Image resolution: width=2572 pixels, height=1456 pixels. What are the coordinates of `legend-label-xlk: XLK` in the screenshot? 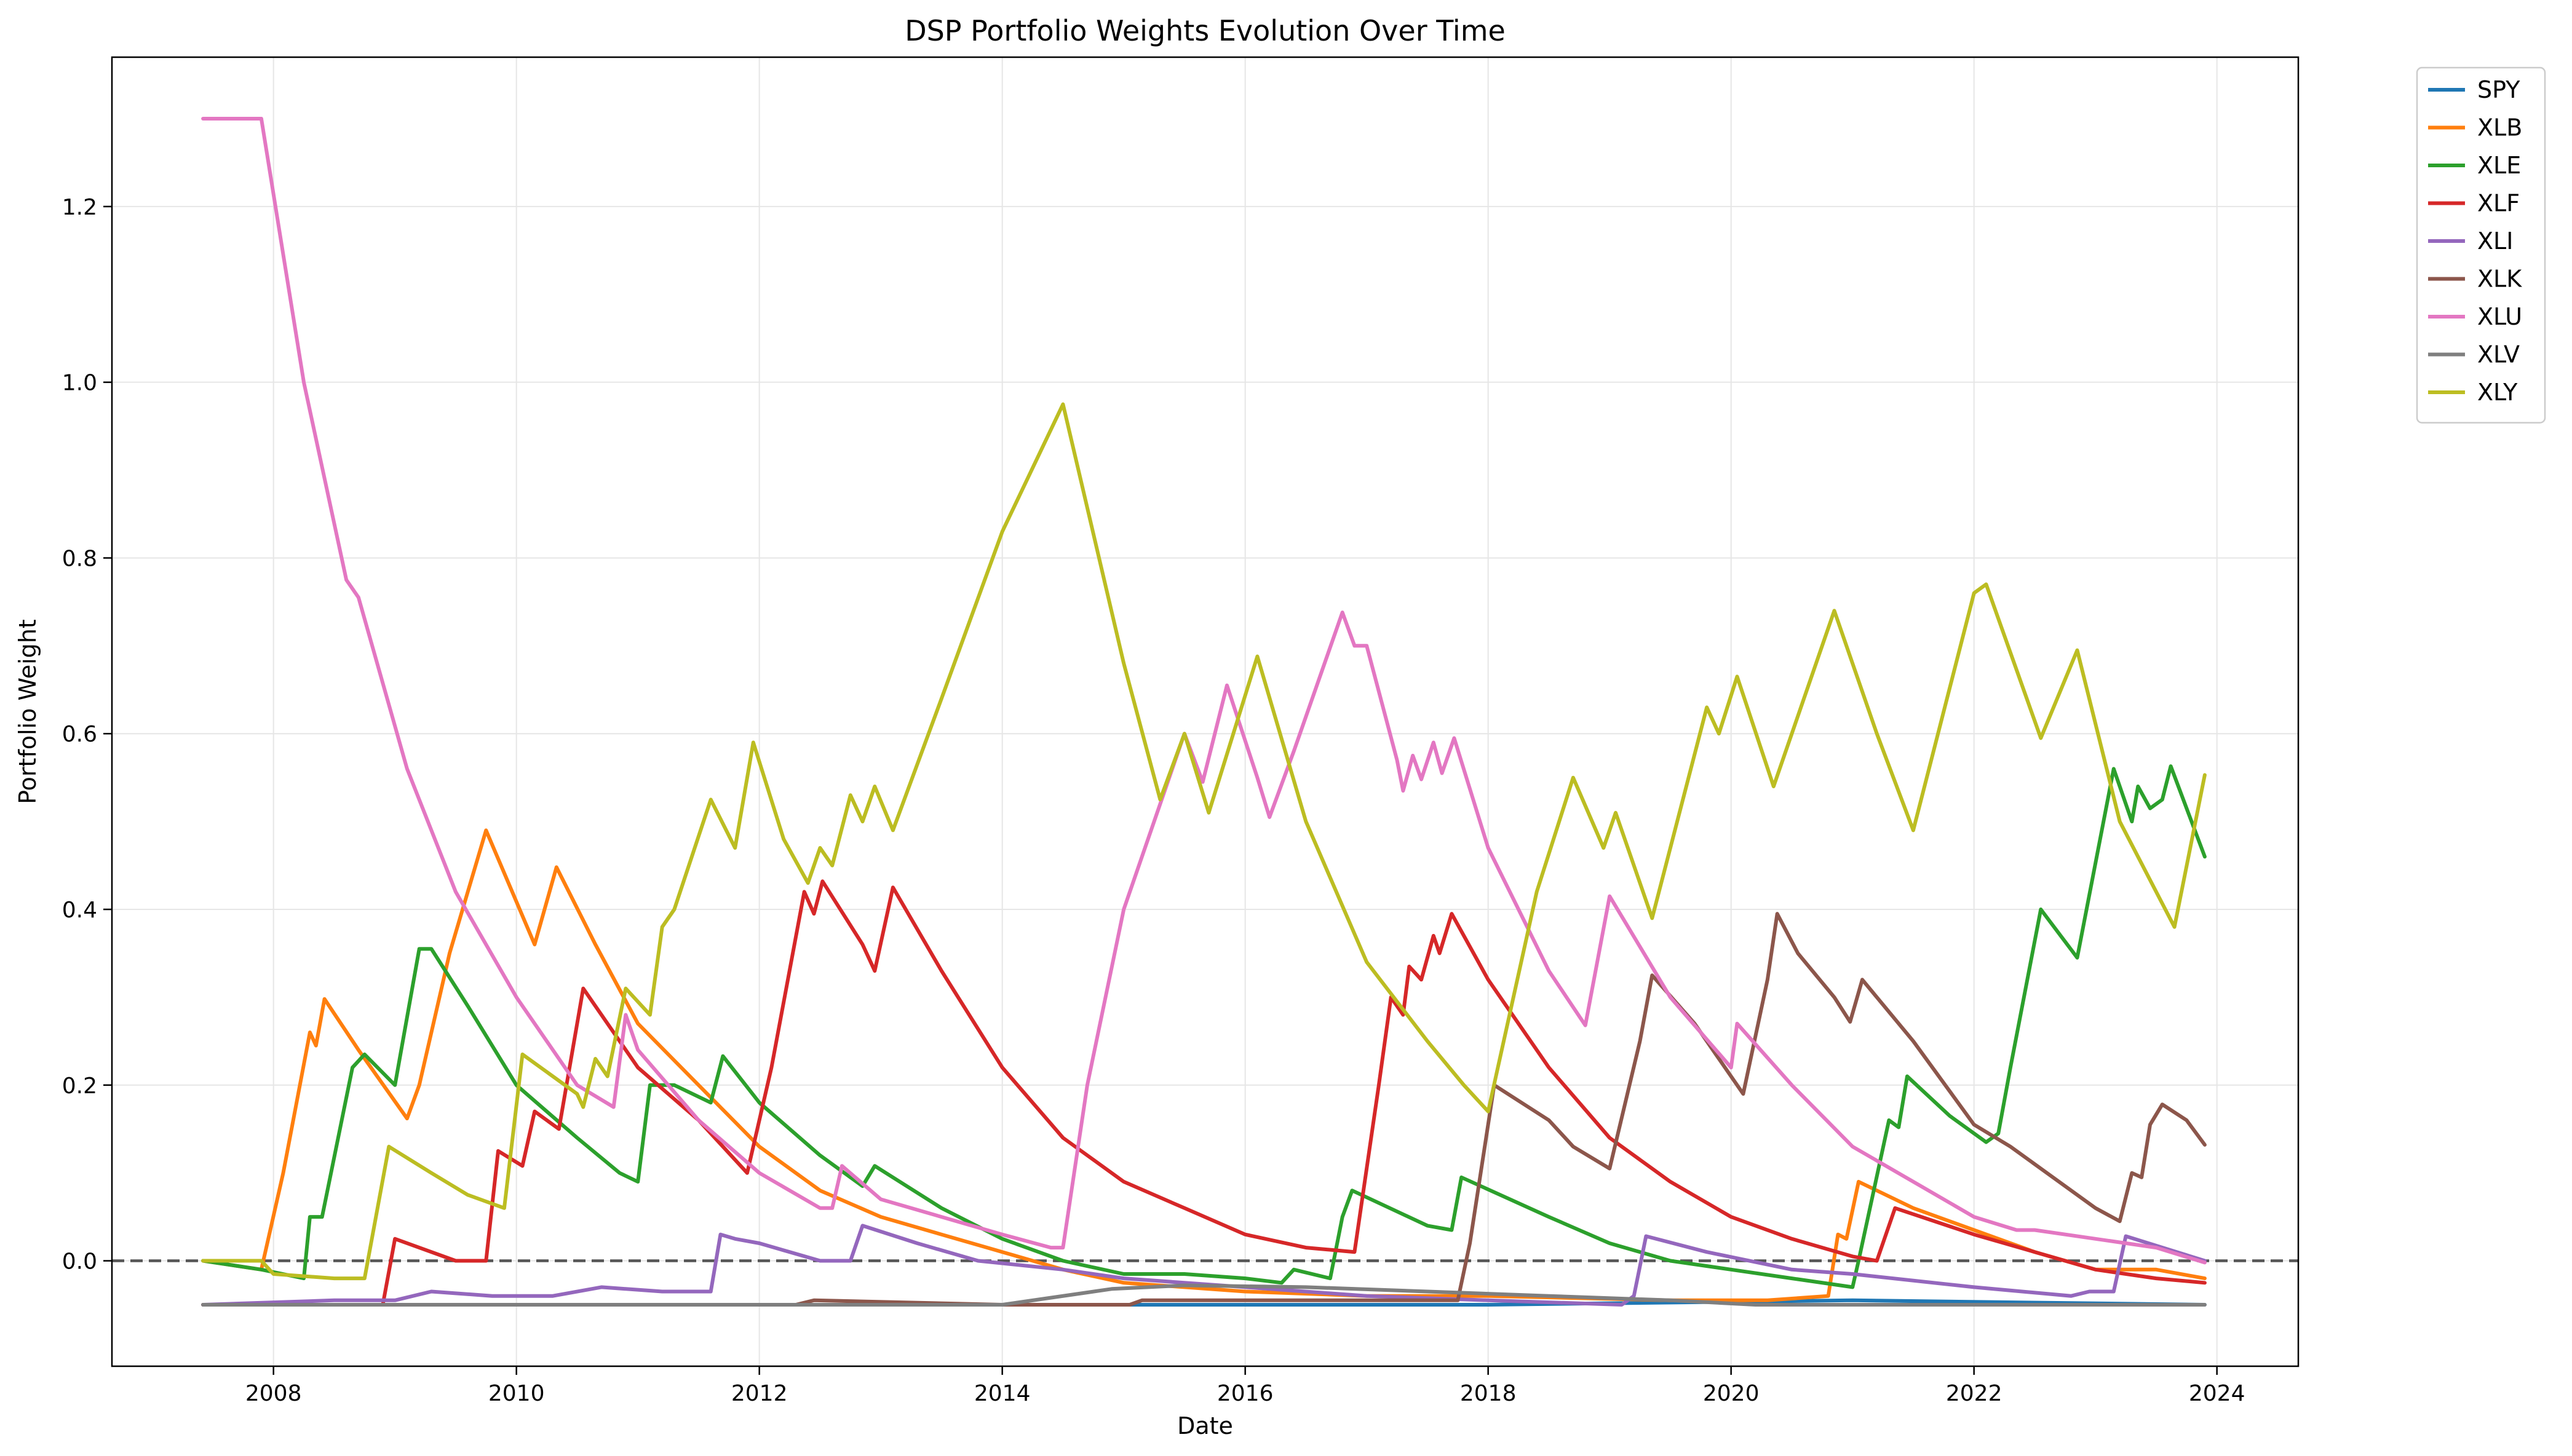 It's located at (2499, 279).